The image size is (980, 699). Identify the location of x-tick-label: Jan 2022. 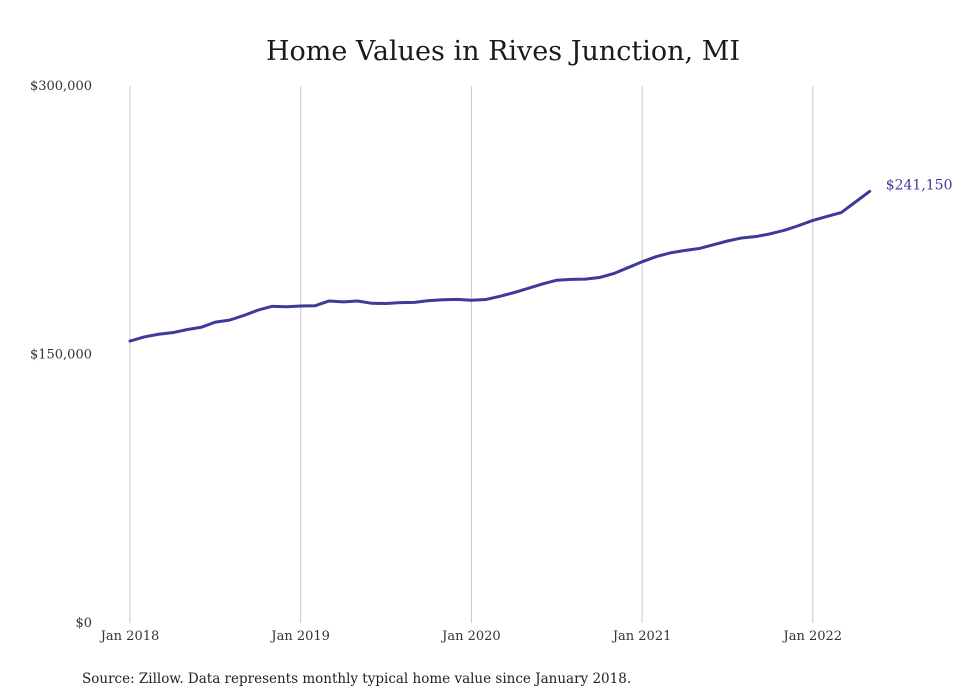
(812, 636).